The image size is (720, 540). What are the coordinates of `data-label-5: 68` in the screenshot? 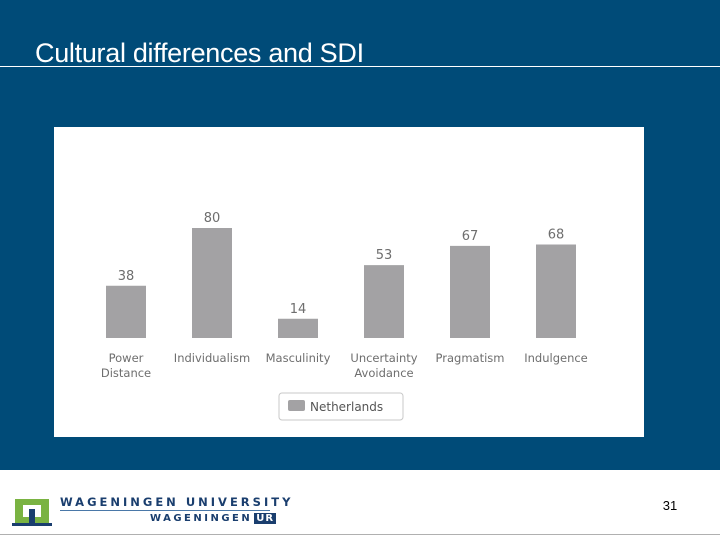 It's located at (556, 235).